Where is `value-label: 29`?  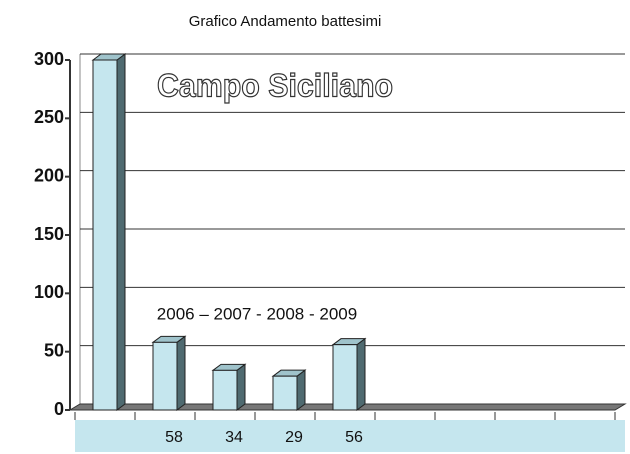
value-label: 29 is located at coordinates (294, 437).